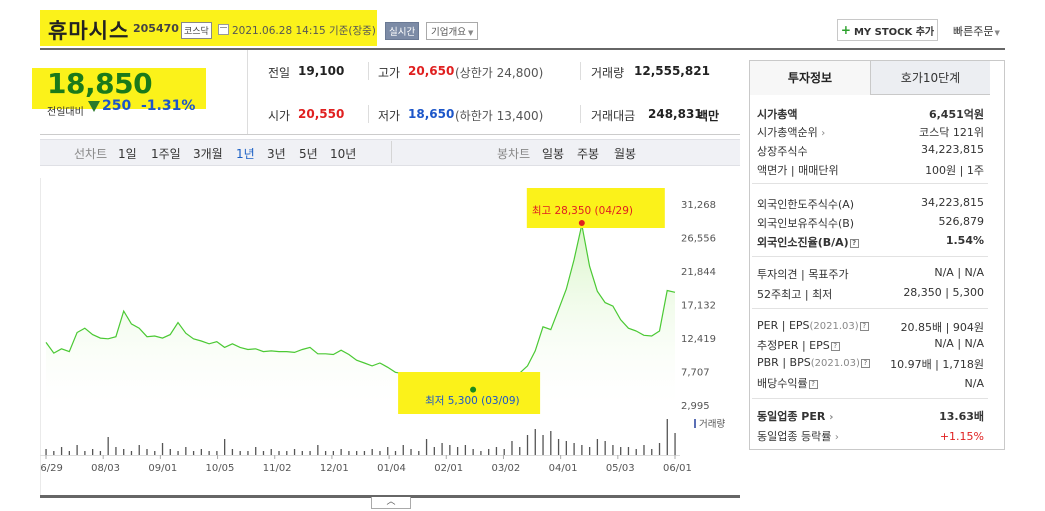 Image resolution: width=1045 pixels, height=511 pixels. I want to click on period-1w: 1주일, so click(166, 154).